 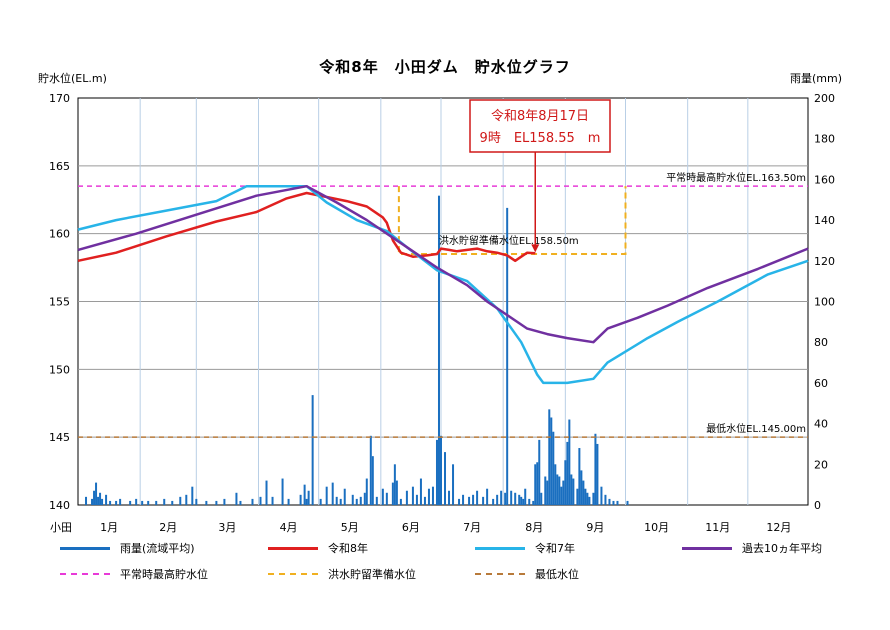 I want to click on y-right-tick-label: 180, so click(x=824, y=139).